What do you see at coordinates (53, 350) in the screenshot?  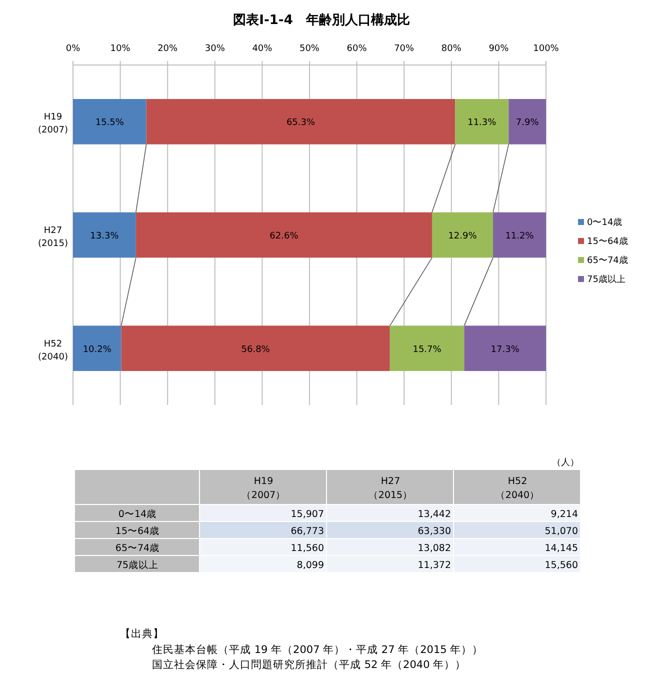 I see `y-tick-label: H52 (2040)` at bounding box center [53, 350].